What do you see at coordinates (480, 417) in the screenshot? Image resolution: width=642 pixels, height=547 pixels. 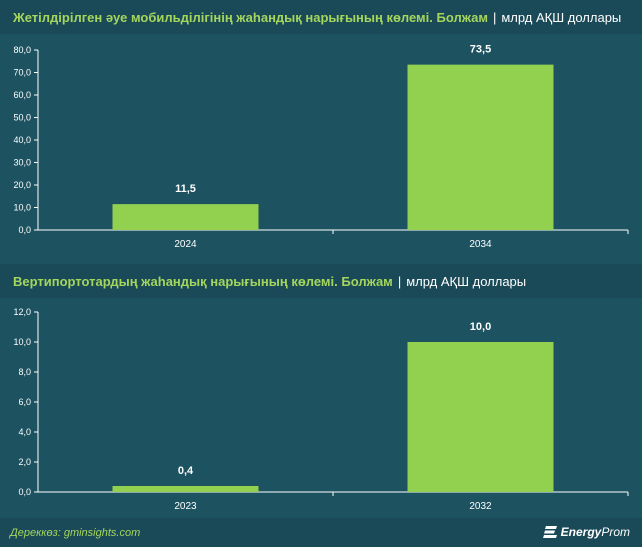 I see `bar-2032` at bounding box center [480, 417].